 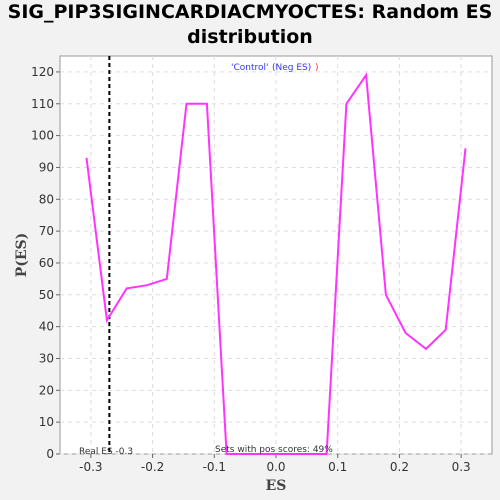 What do you see at coordinates (50, 454) in the screenshot?
I see `y-tick-label: 0` at bounding box center [50, 454].